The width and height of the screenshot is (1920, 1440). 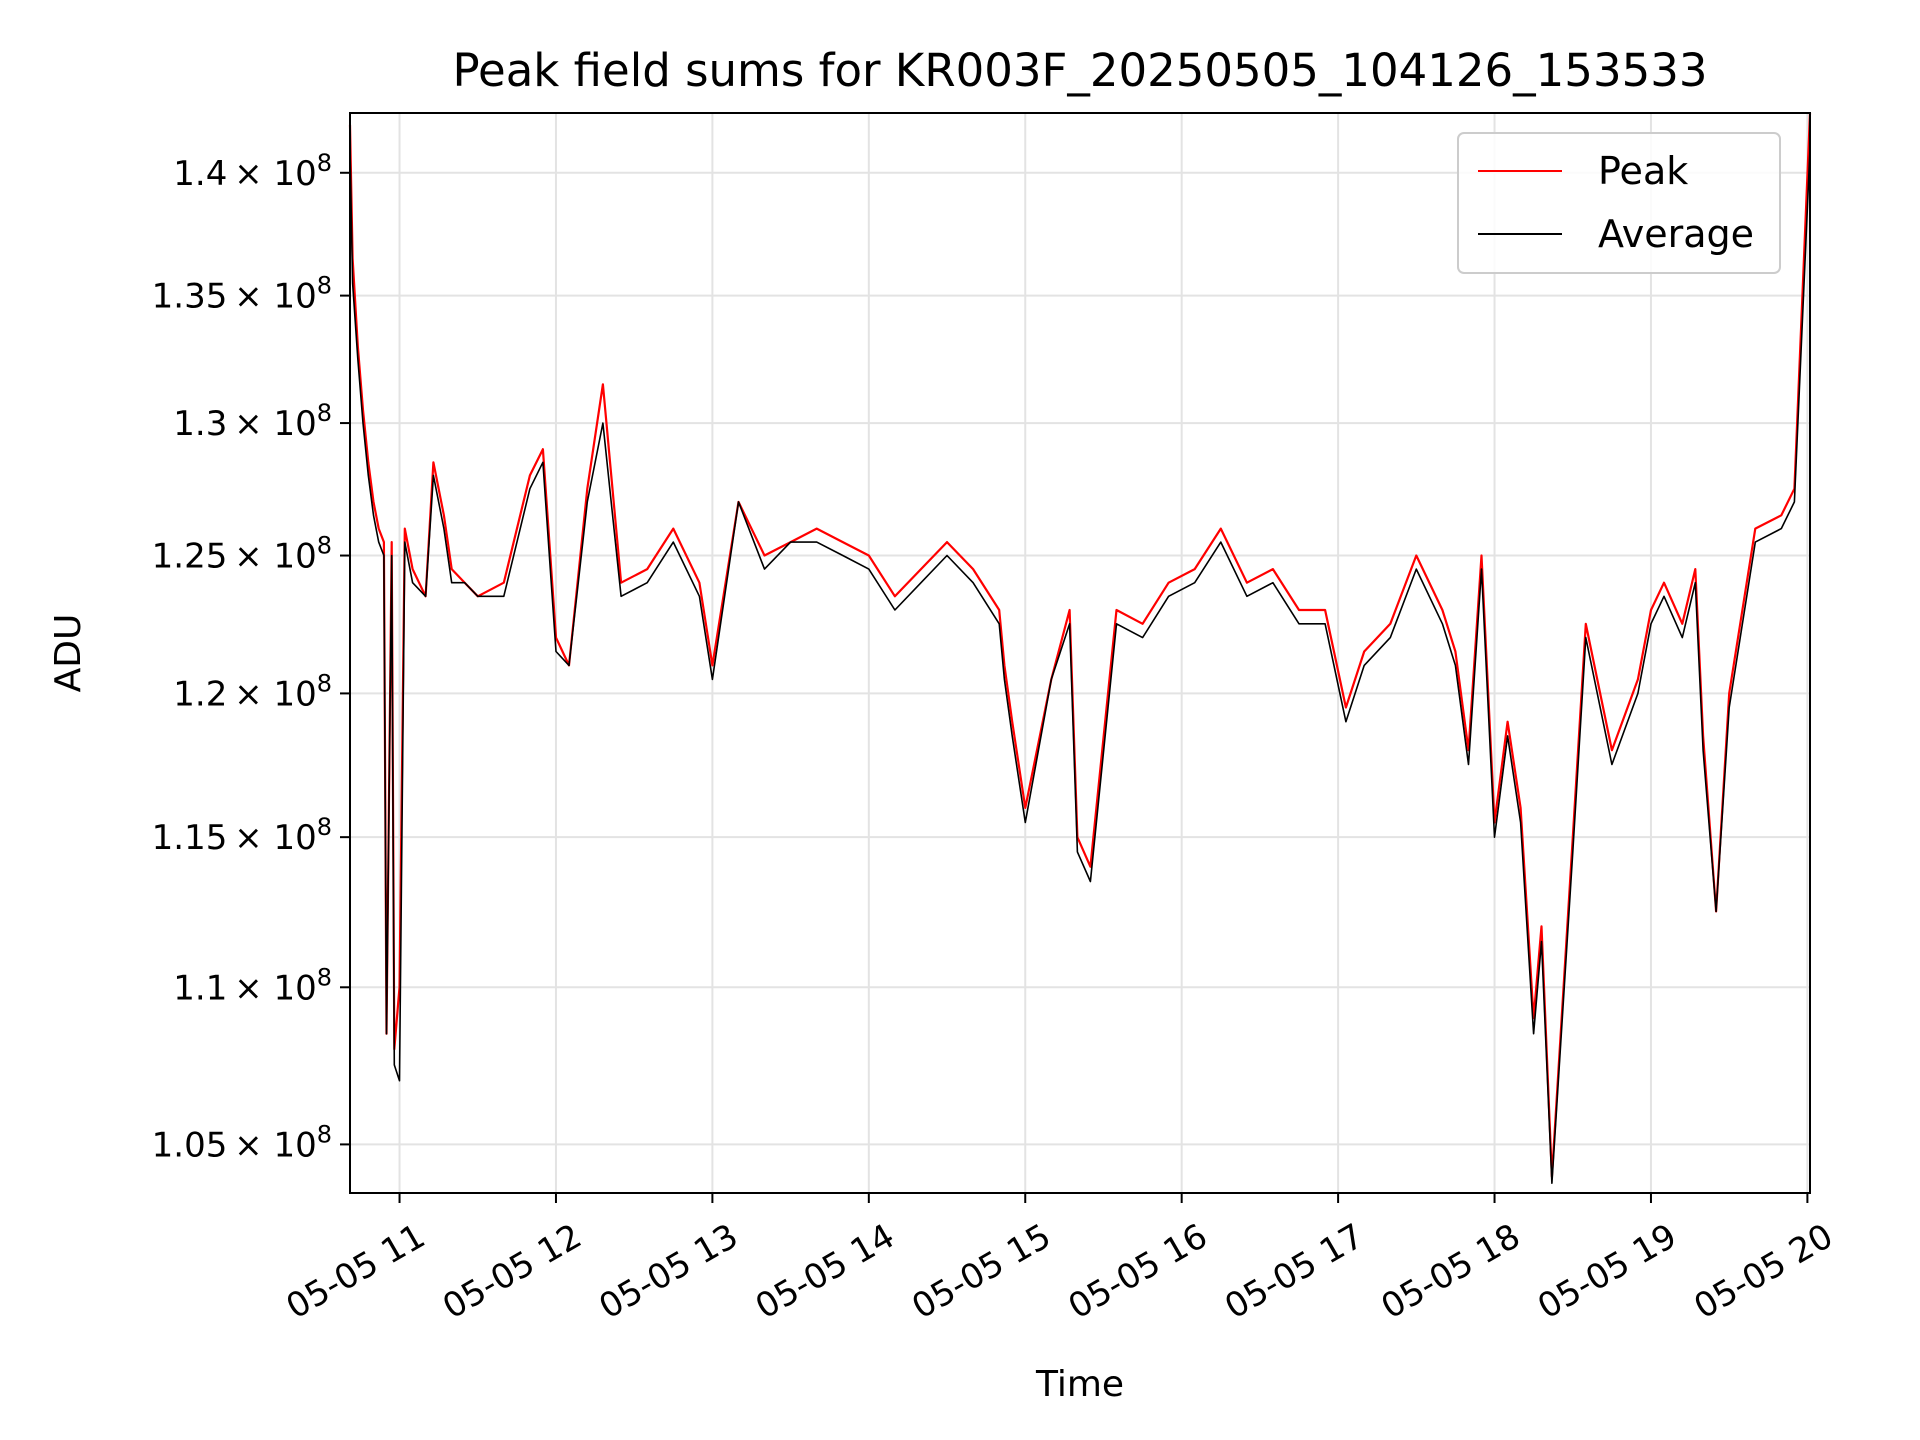 What do you see at coordinates (252, 985) in the screenshot?
I see `y-tick-label: 1.1 × 108` at bounding box center [252, 985].